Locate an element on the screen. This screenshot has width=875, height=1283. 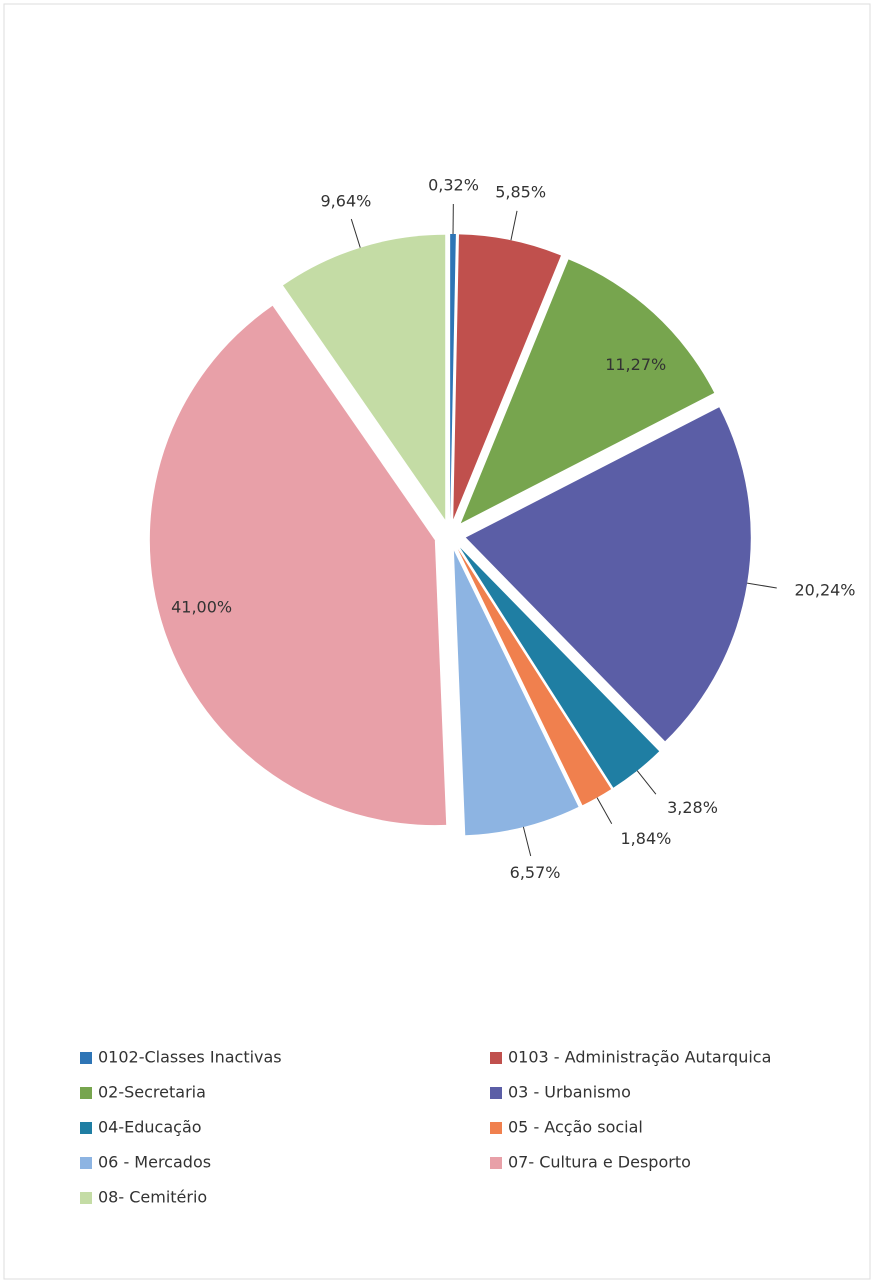
data-label: 11,27% is located at coordinates (635, 364).